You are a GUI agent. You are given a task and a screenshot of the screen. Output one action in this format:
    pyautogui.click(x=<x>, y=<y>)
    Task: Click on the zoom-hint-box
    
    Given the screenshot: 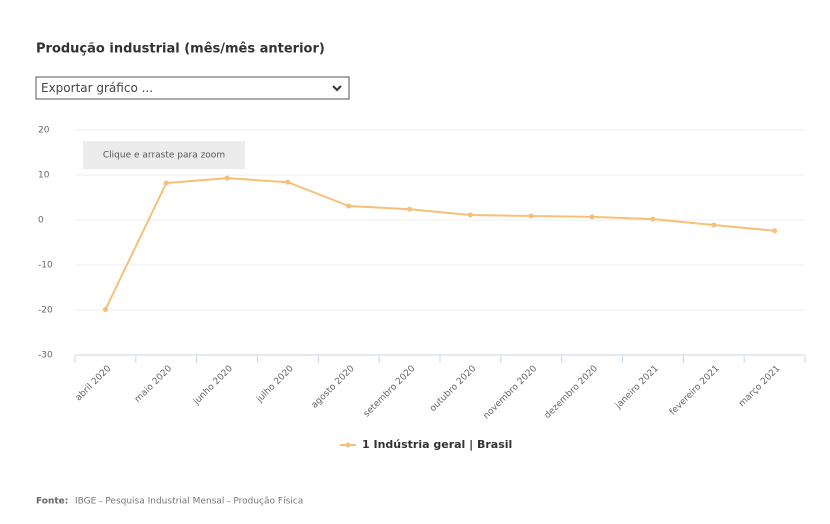 What is the action you would take?
    pyautogui.click(x=164, y=155)
    